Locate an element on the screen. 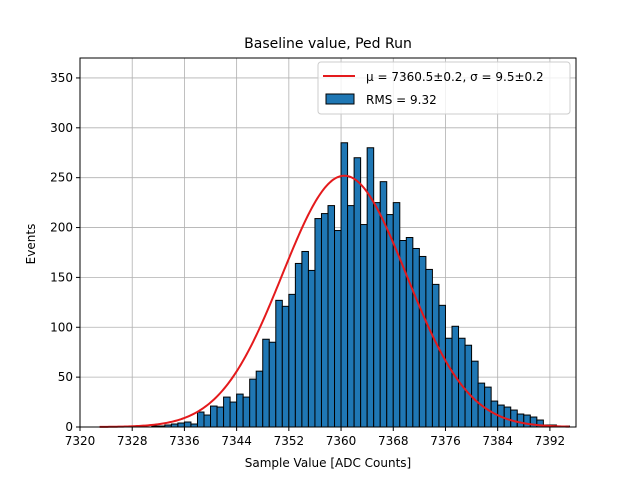 The height and width of the screenshot is (480, 640). y-tick-label: 300 is located at coordinates (61, 128).